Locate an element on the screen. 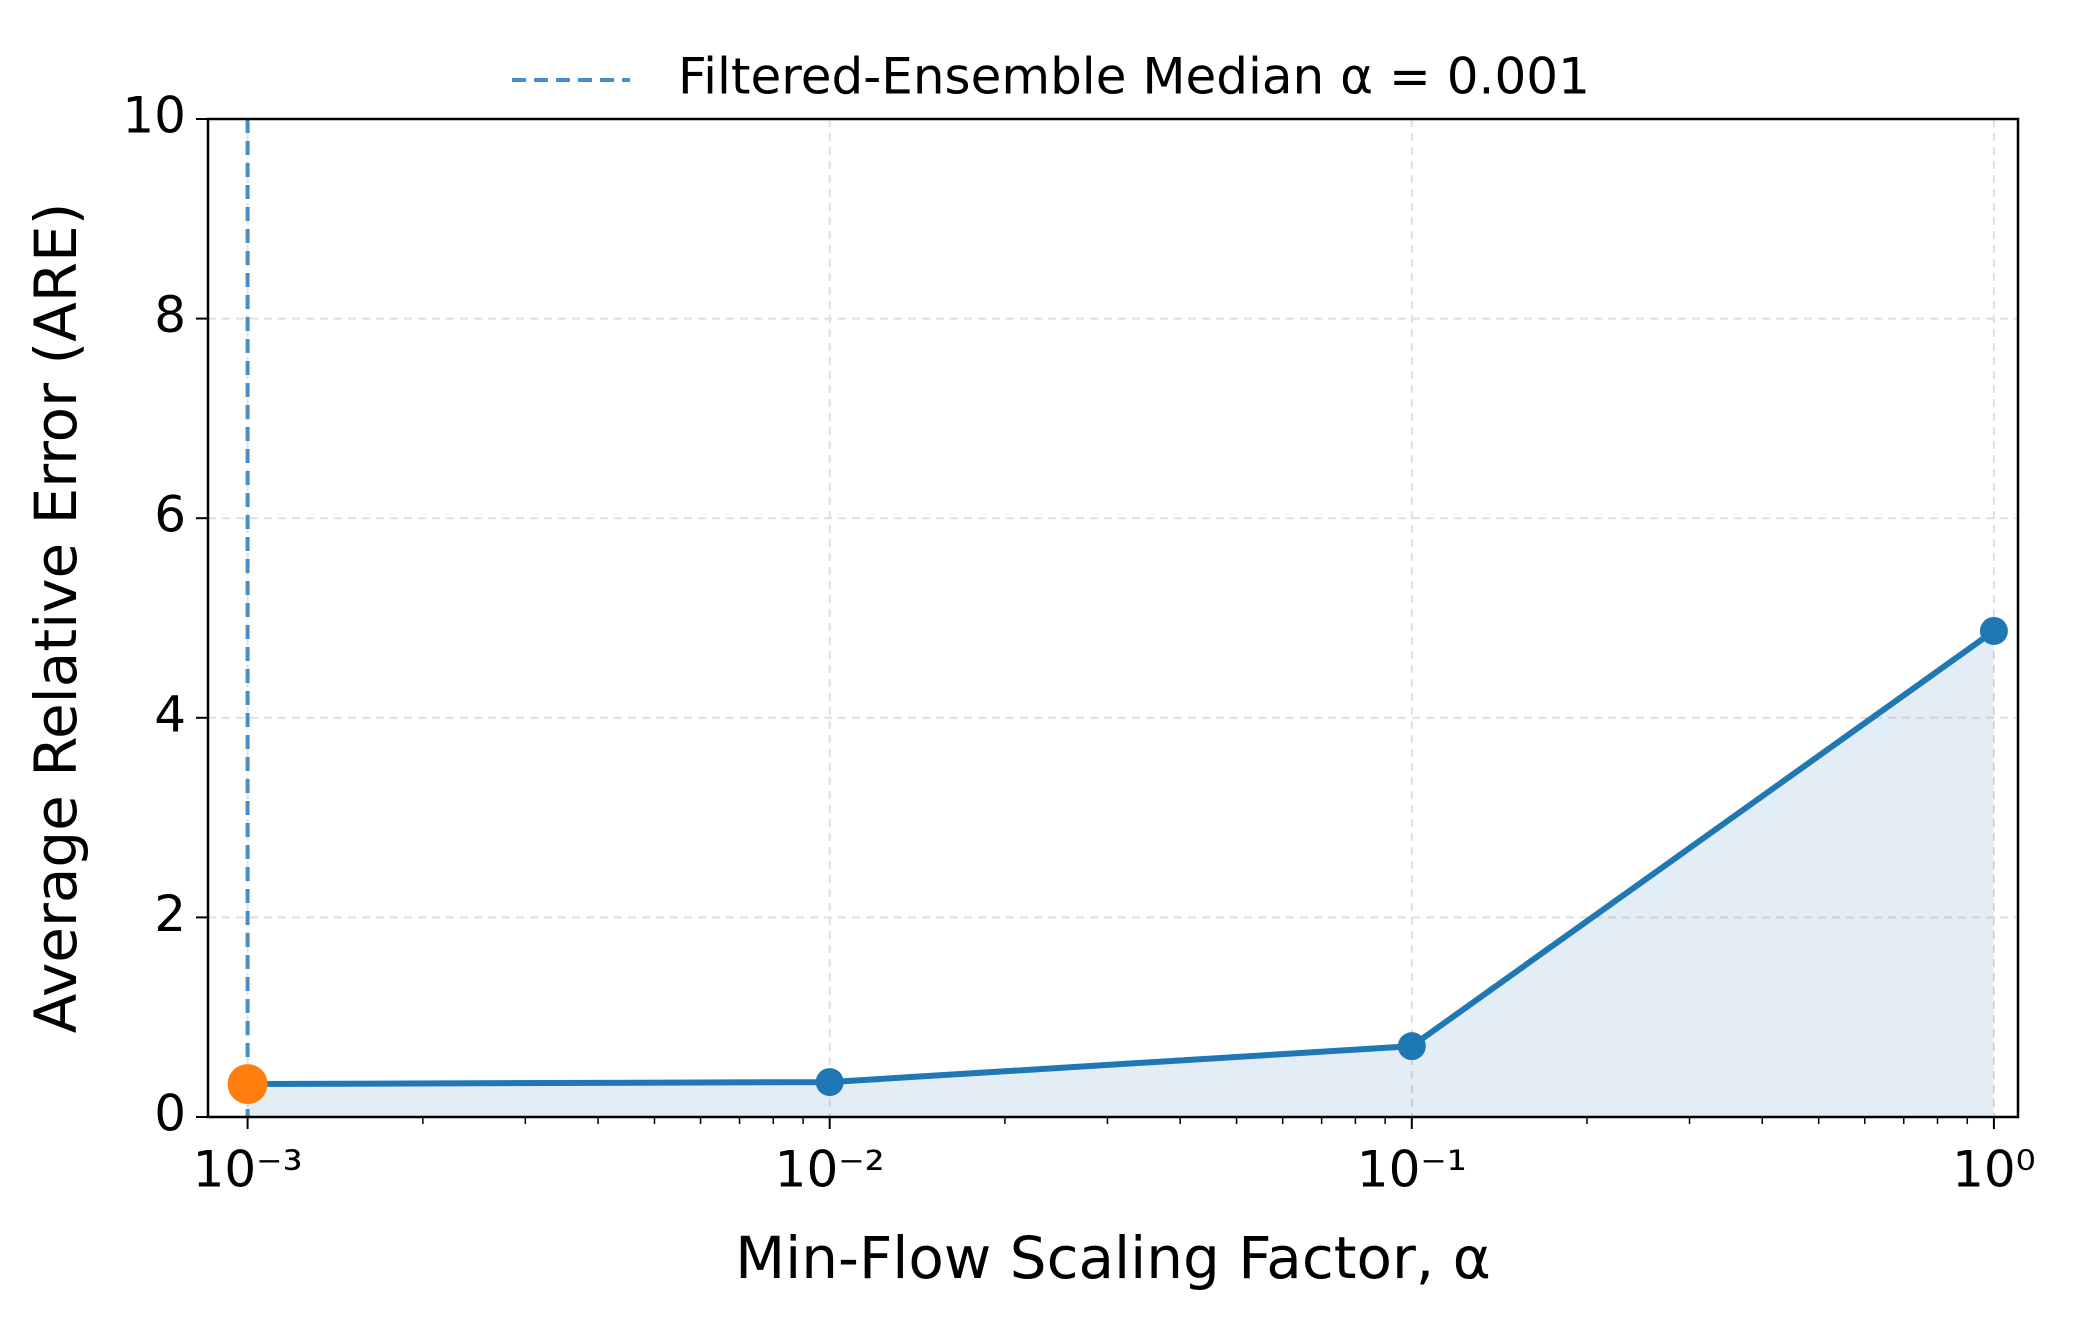  legend-label: Filtered-Ensemble Median α = 0.001 is located at coordinates (1134, 77).